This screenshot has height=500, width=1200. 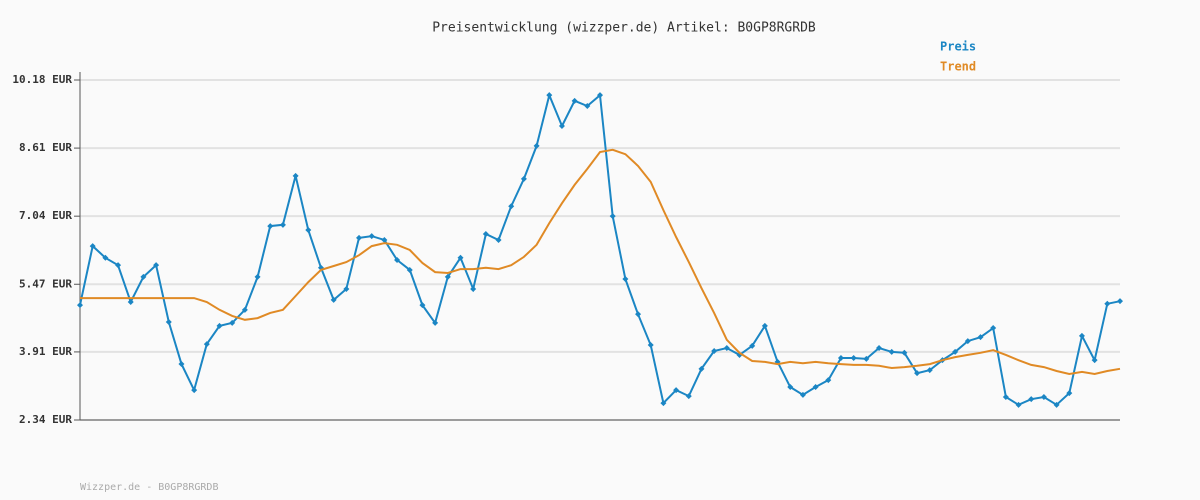 What do you see at coordinates (45, 215) in the screenshot?
I see `y-tick-label: 7.04 EUR` at bounding box center [45, 215].